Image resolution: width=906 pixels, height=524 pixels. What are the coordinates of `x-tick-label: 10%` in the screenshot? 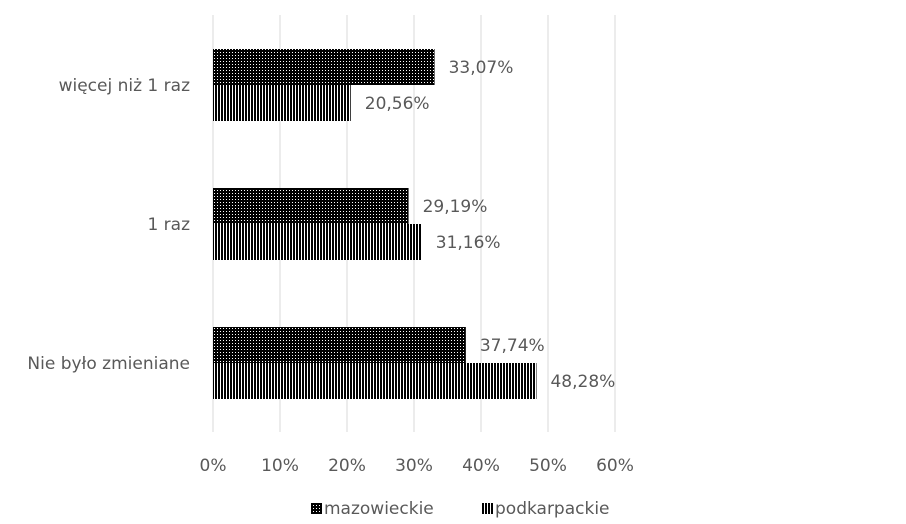 It's located at (280, 466).